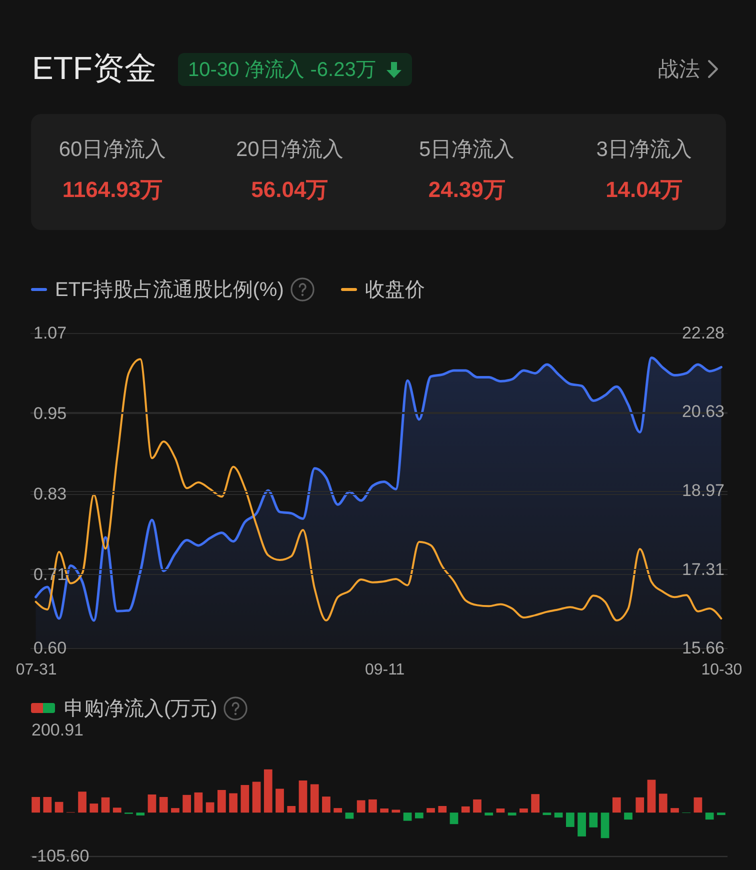 This screenshot has height=870, width=756. What do you see at coordinates (703, 569) in the screenshot?
I see `y2-tick-label: 17.31` at bounding box center [703, 569].